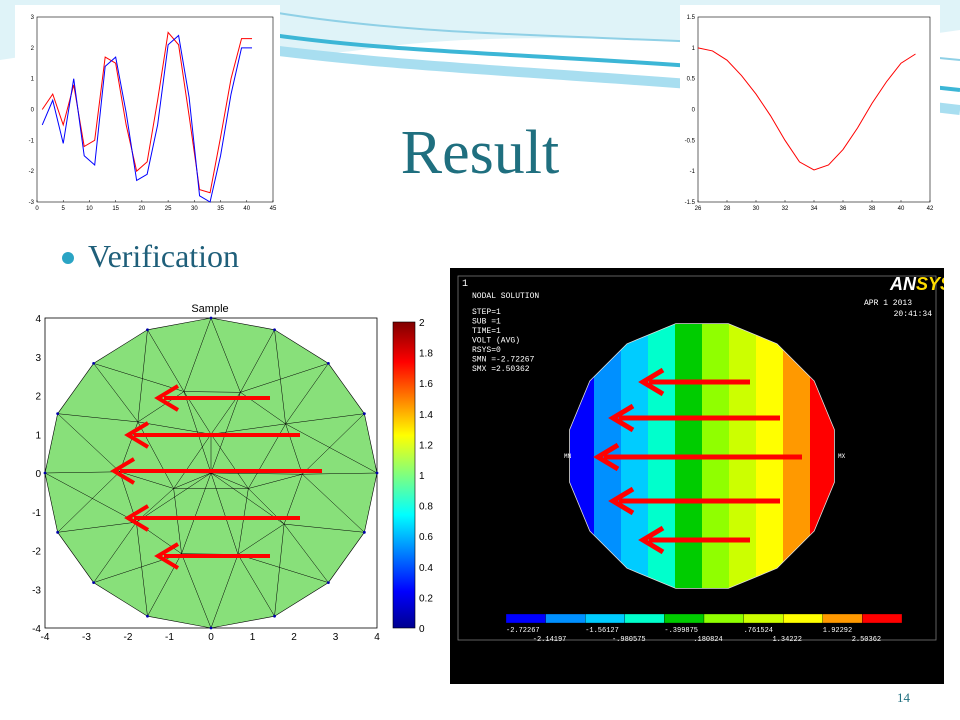  I want to click on x-tick-label: 34, so click(814, 209).